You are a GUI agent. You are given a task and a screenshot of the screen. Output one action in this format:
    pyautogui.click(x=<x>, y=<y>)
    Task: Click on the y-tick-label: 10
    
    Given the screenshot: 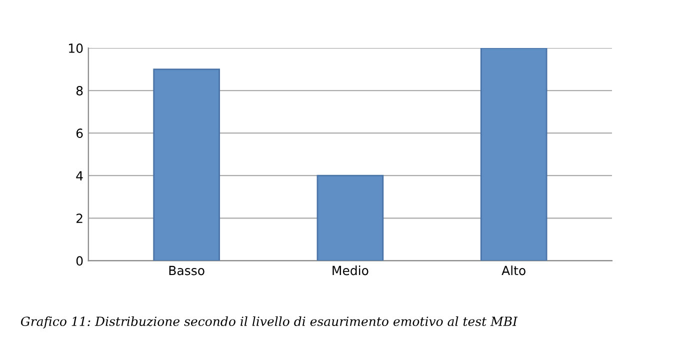 What is the action you would take?
    pyautogui.click(x=76, y=48)
    